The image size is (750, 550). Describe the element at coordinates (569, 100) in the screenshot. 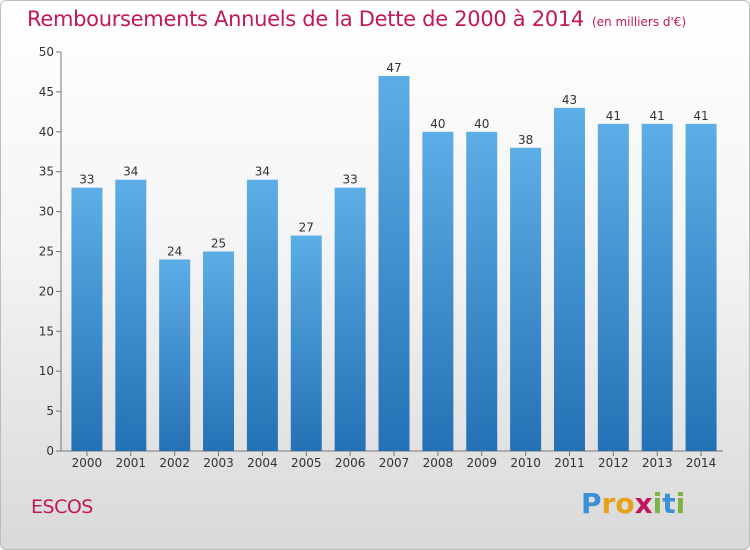

I see `bar-value-label: 43` at that location.